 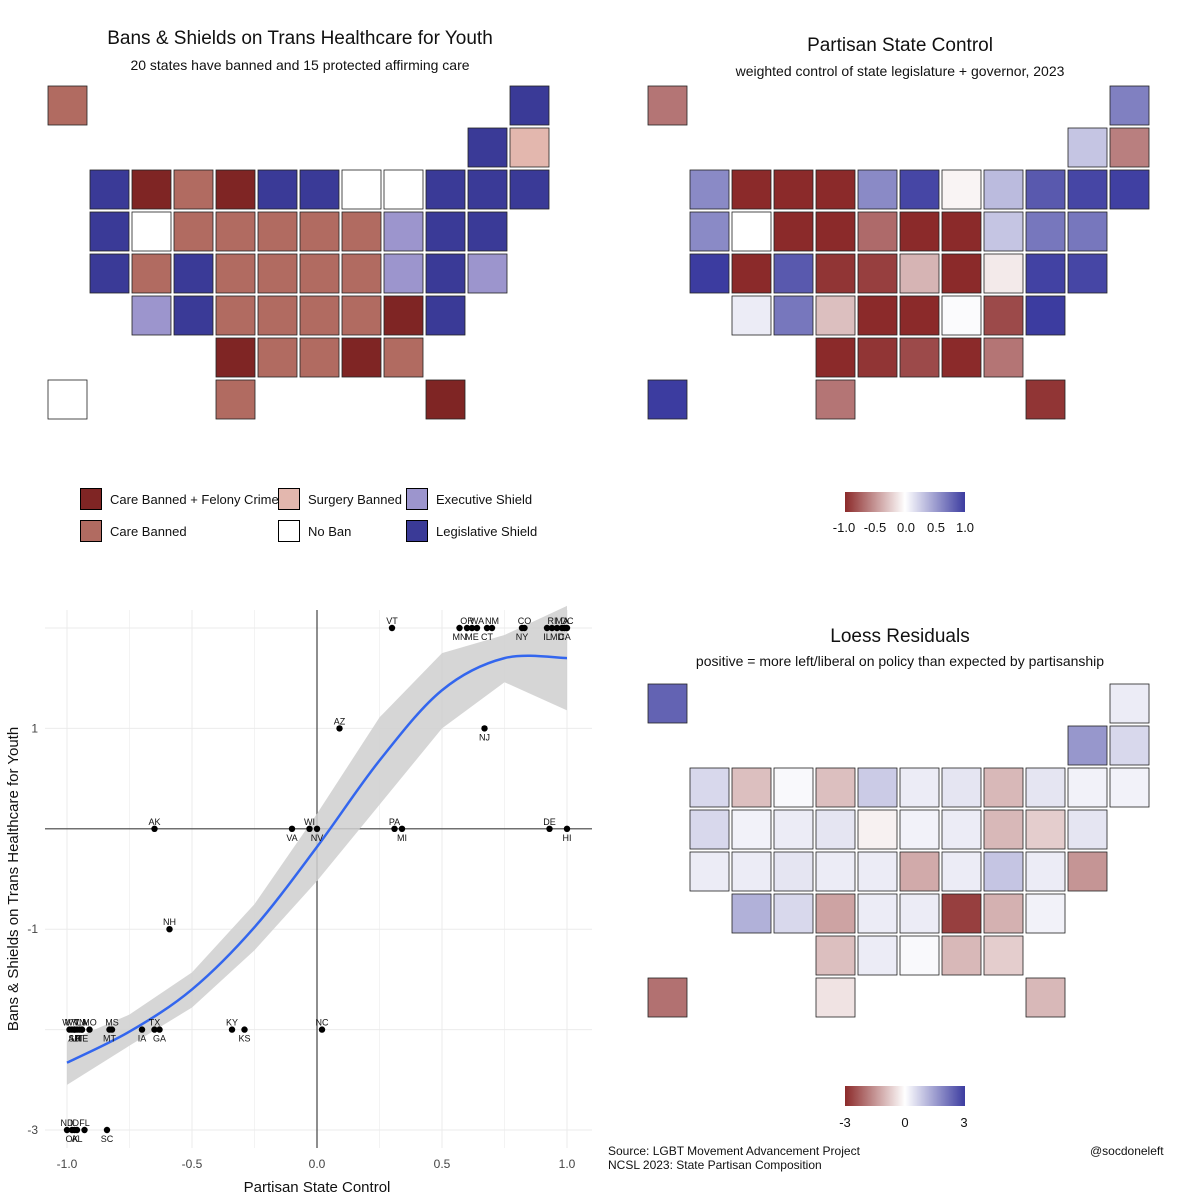 I want to click on state-ne, so click(x=835, y=871).